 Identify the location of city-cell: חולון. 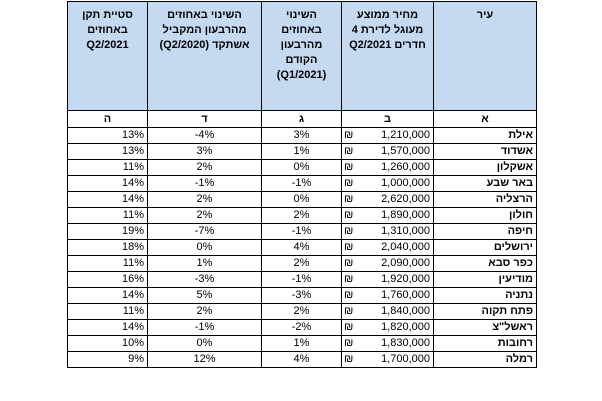
(485, 215).